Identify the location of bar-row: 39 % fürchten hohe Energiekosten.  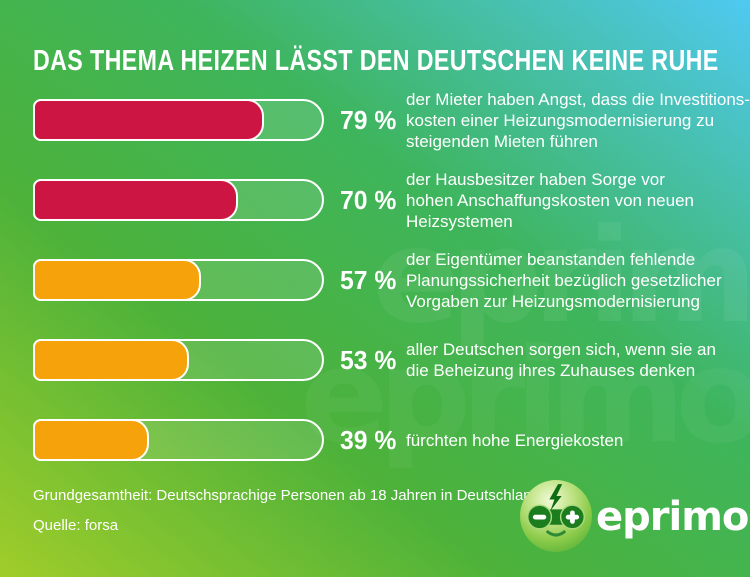
(375, 440).